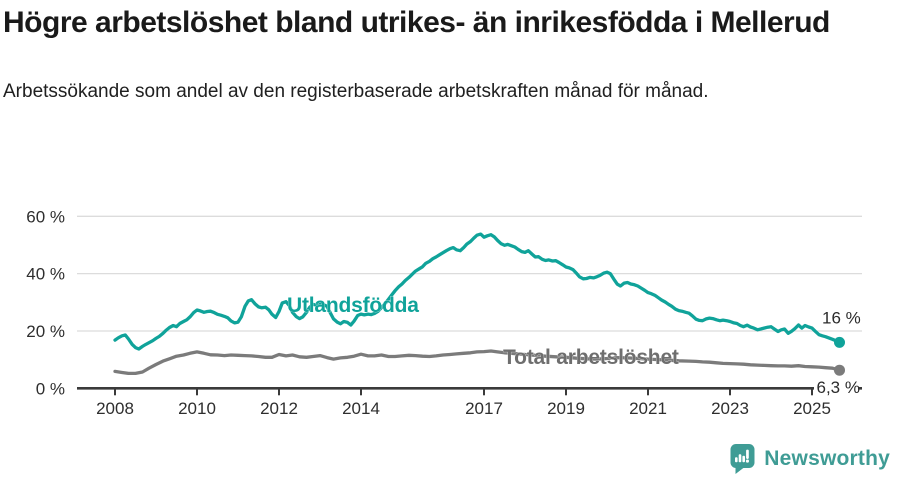  Describe the element at coordinates (197, 408) in the screenshot. I see `x-axis-tick-label: 2010` at that location.